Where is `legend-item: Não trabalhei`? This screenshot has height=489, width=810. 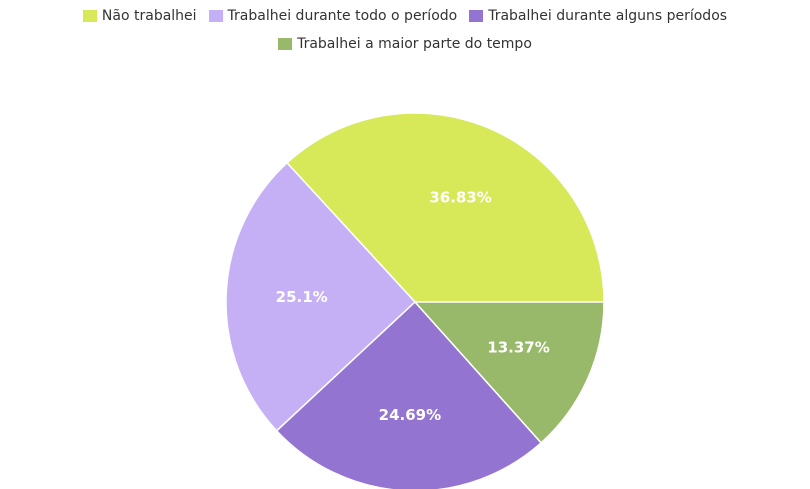 legend-item: Não trabalhei is located at coordinates (139, 16).